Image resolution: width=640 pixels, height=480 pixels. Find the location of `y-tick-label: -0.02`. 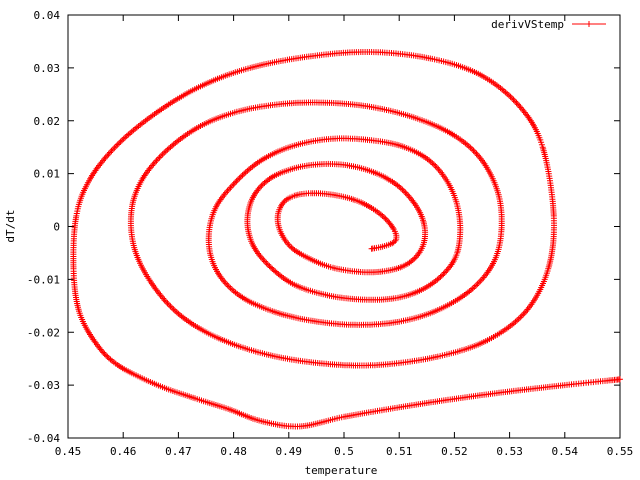

y-tick-label: -0.02 is located at coordinates (43, 332).